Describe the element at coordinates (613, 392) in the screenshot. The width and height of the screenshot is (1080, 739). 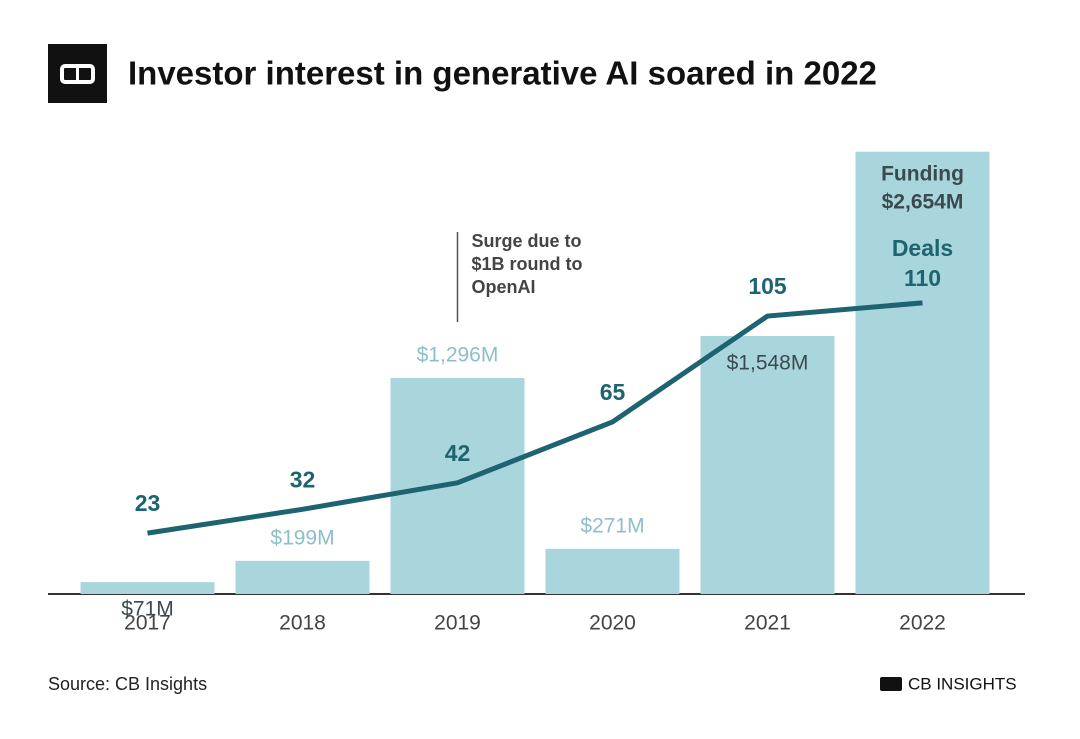
I see `line-label: 65` at that location.